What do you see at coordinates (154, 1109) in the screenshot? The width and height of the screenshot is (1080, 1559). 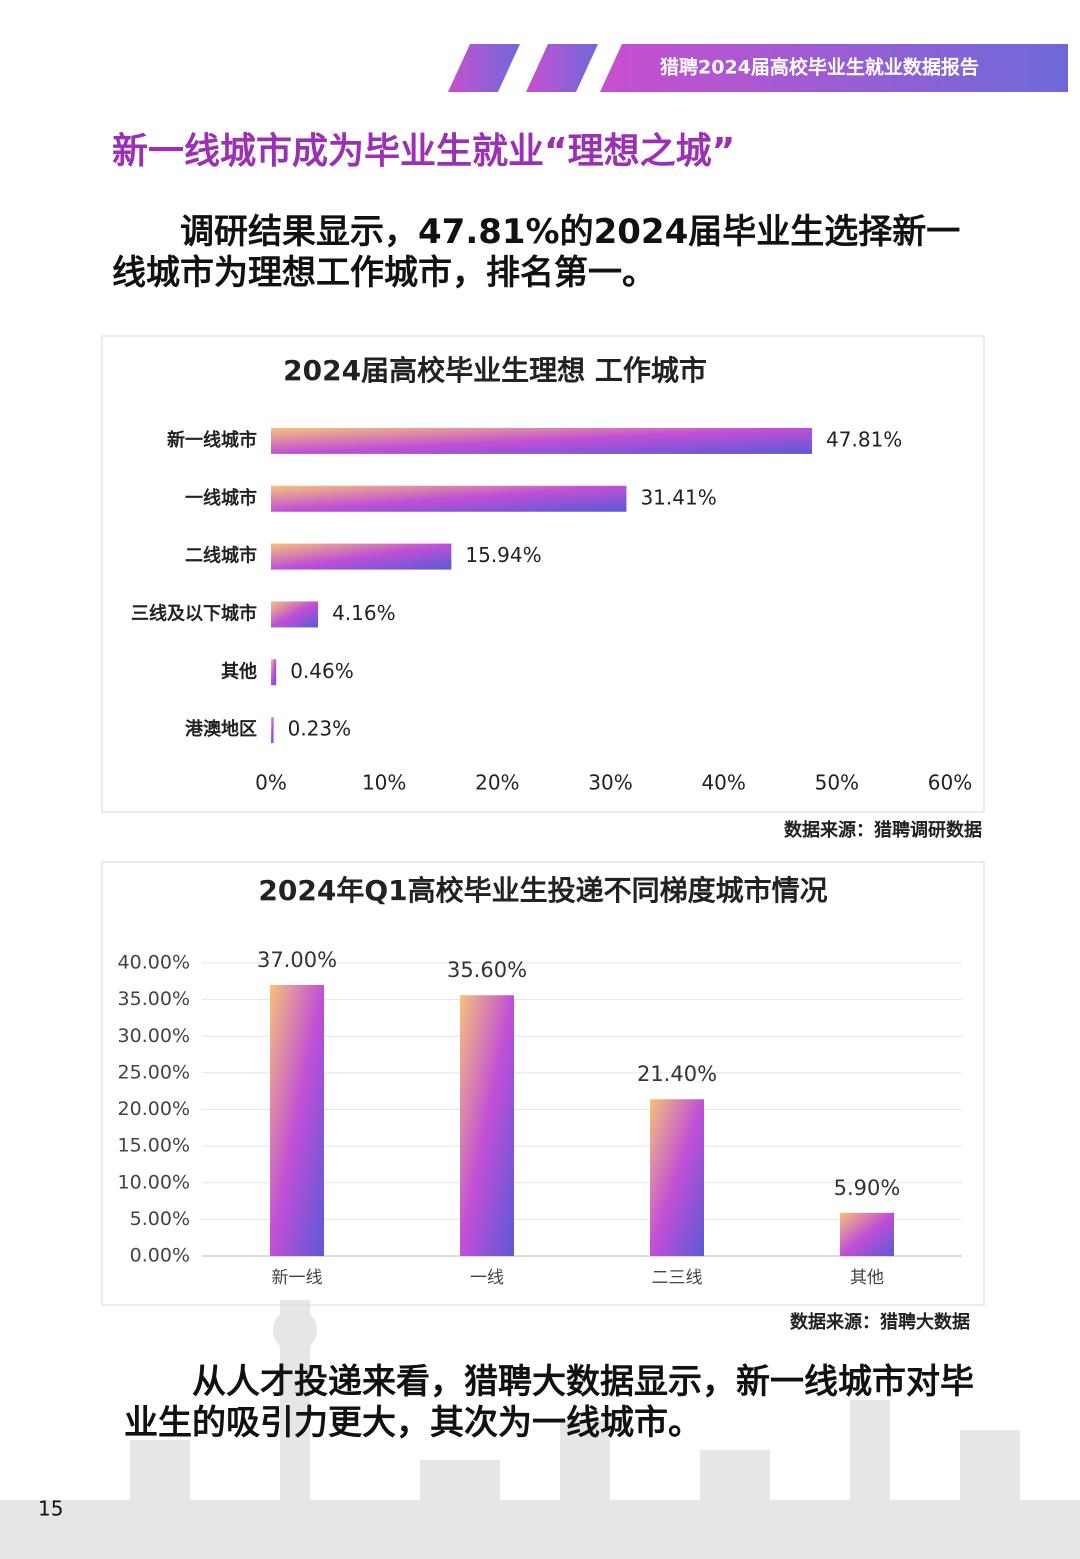 I see `y-tick-label: 20.00%` at bounding box center [154, 1109].